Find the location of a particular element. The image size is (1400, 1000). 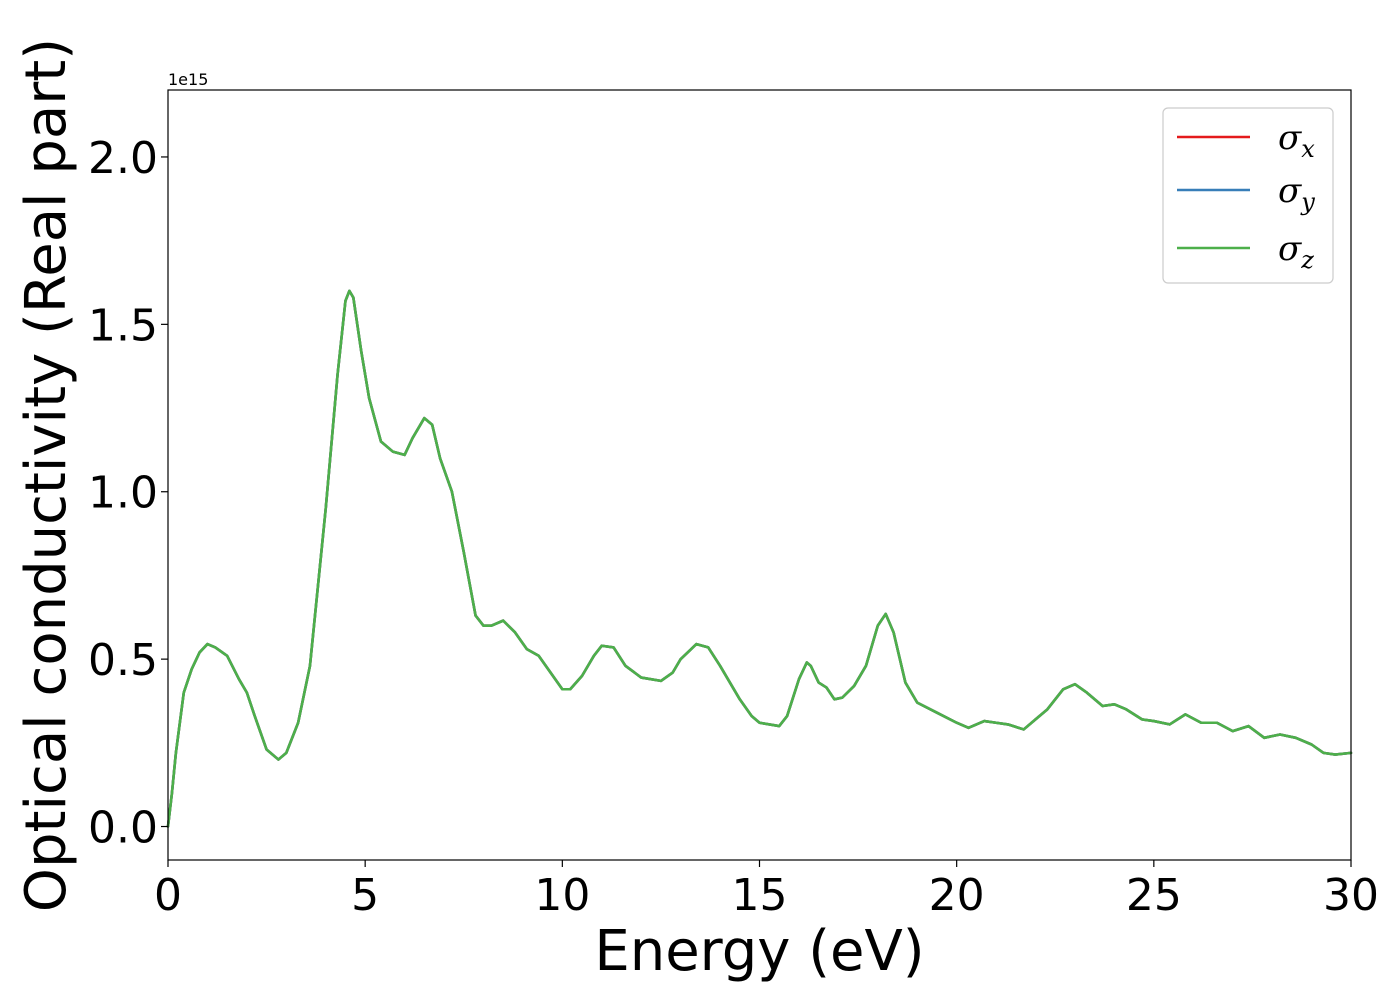

y-tick-label: 1.5 is located at coordinates (123, 325).